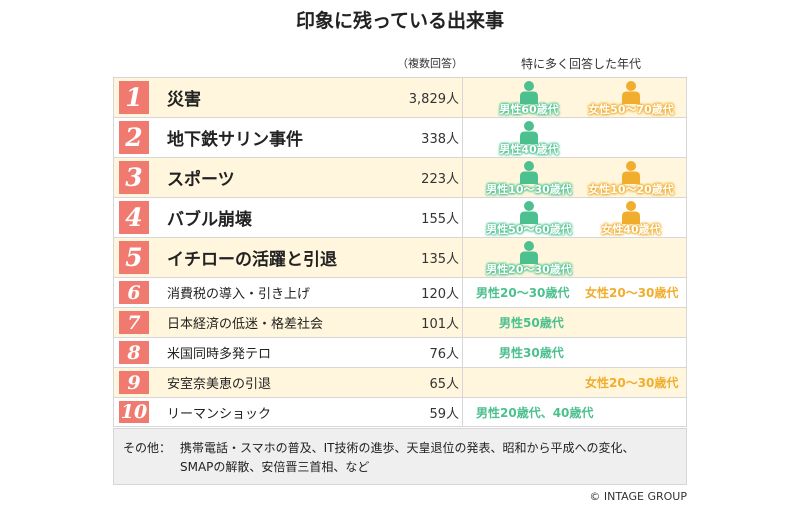 Image resolution: width=800 pixels, height=508 pixels. I want to click on age-groups: 男性50歳代, so click(574, 322).